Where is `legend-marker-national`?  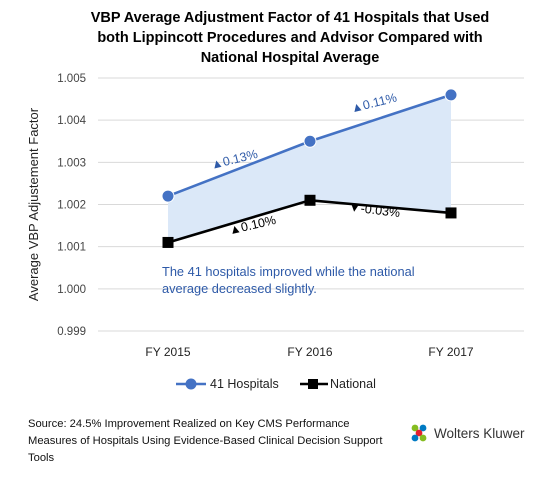 legend-marker-national is located at coordinates (313, 384).